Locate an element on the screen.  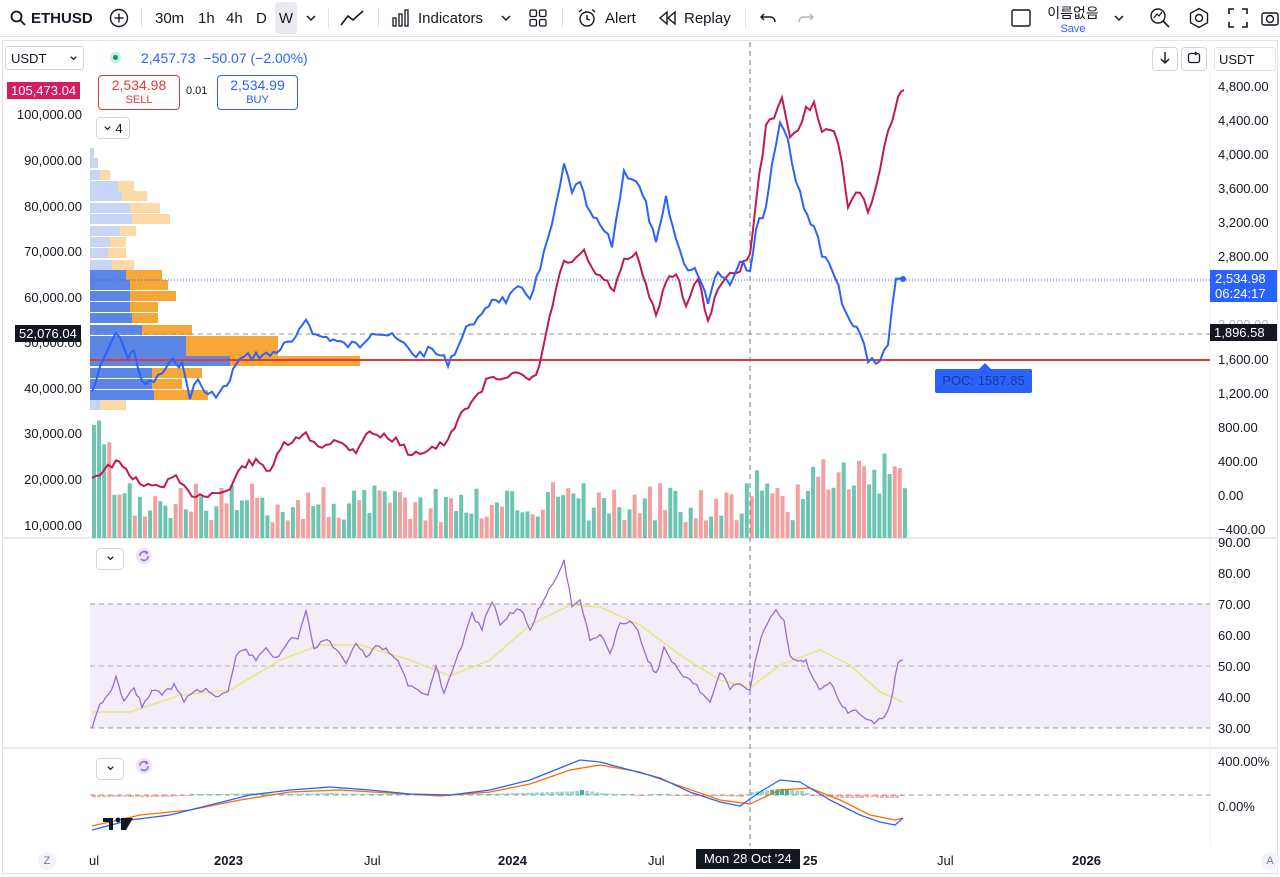
quick-search-button is located at coordinates (1160, 18).